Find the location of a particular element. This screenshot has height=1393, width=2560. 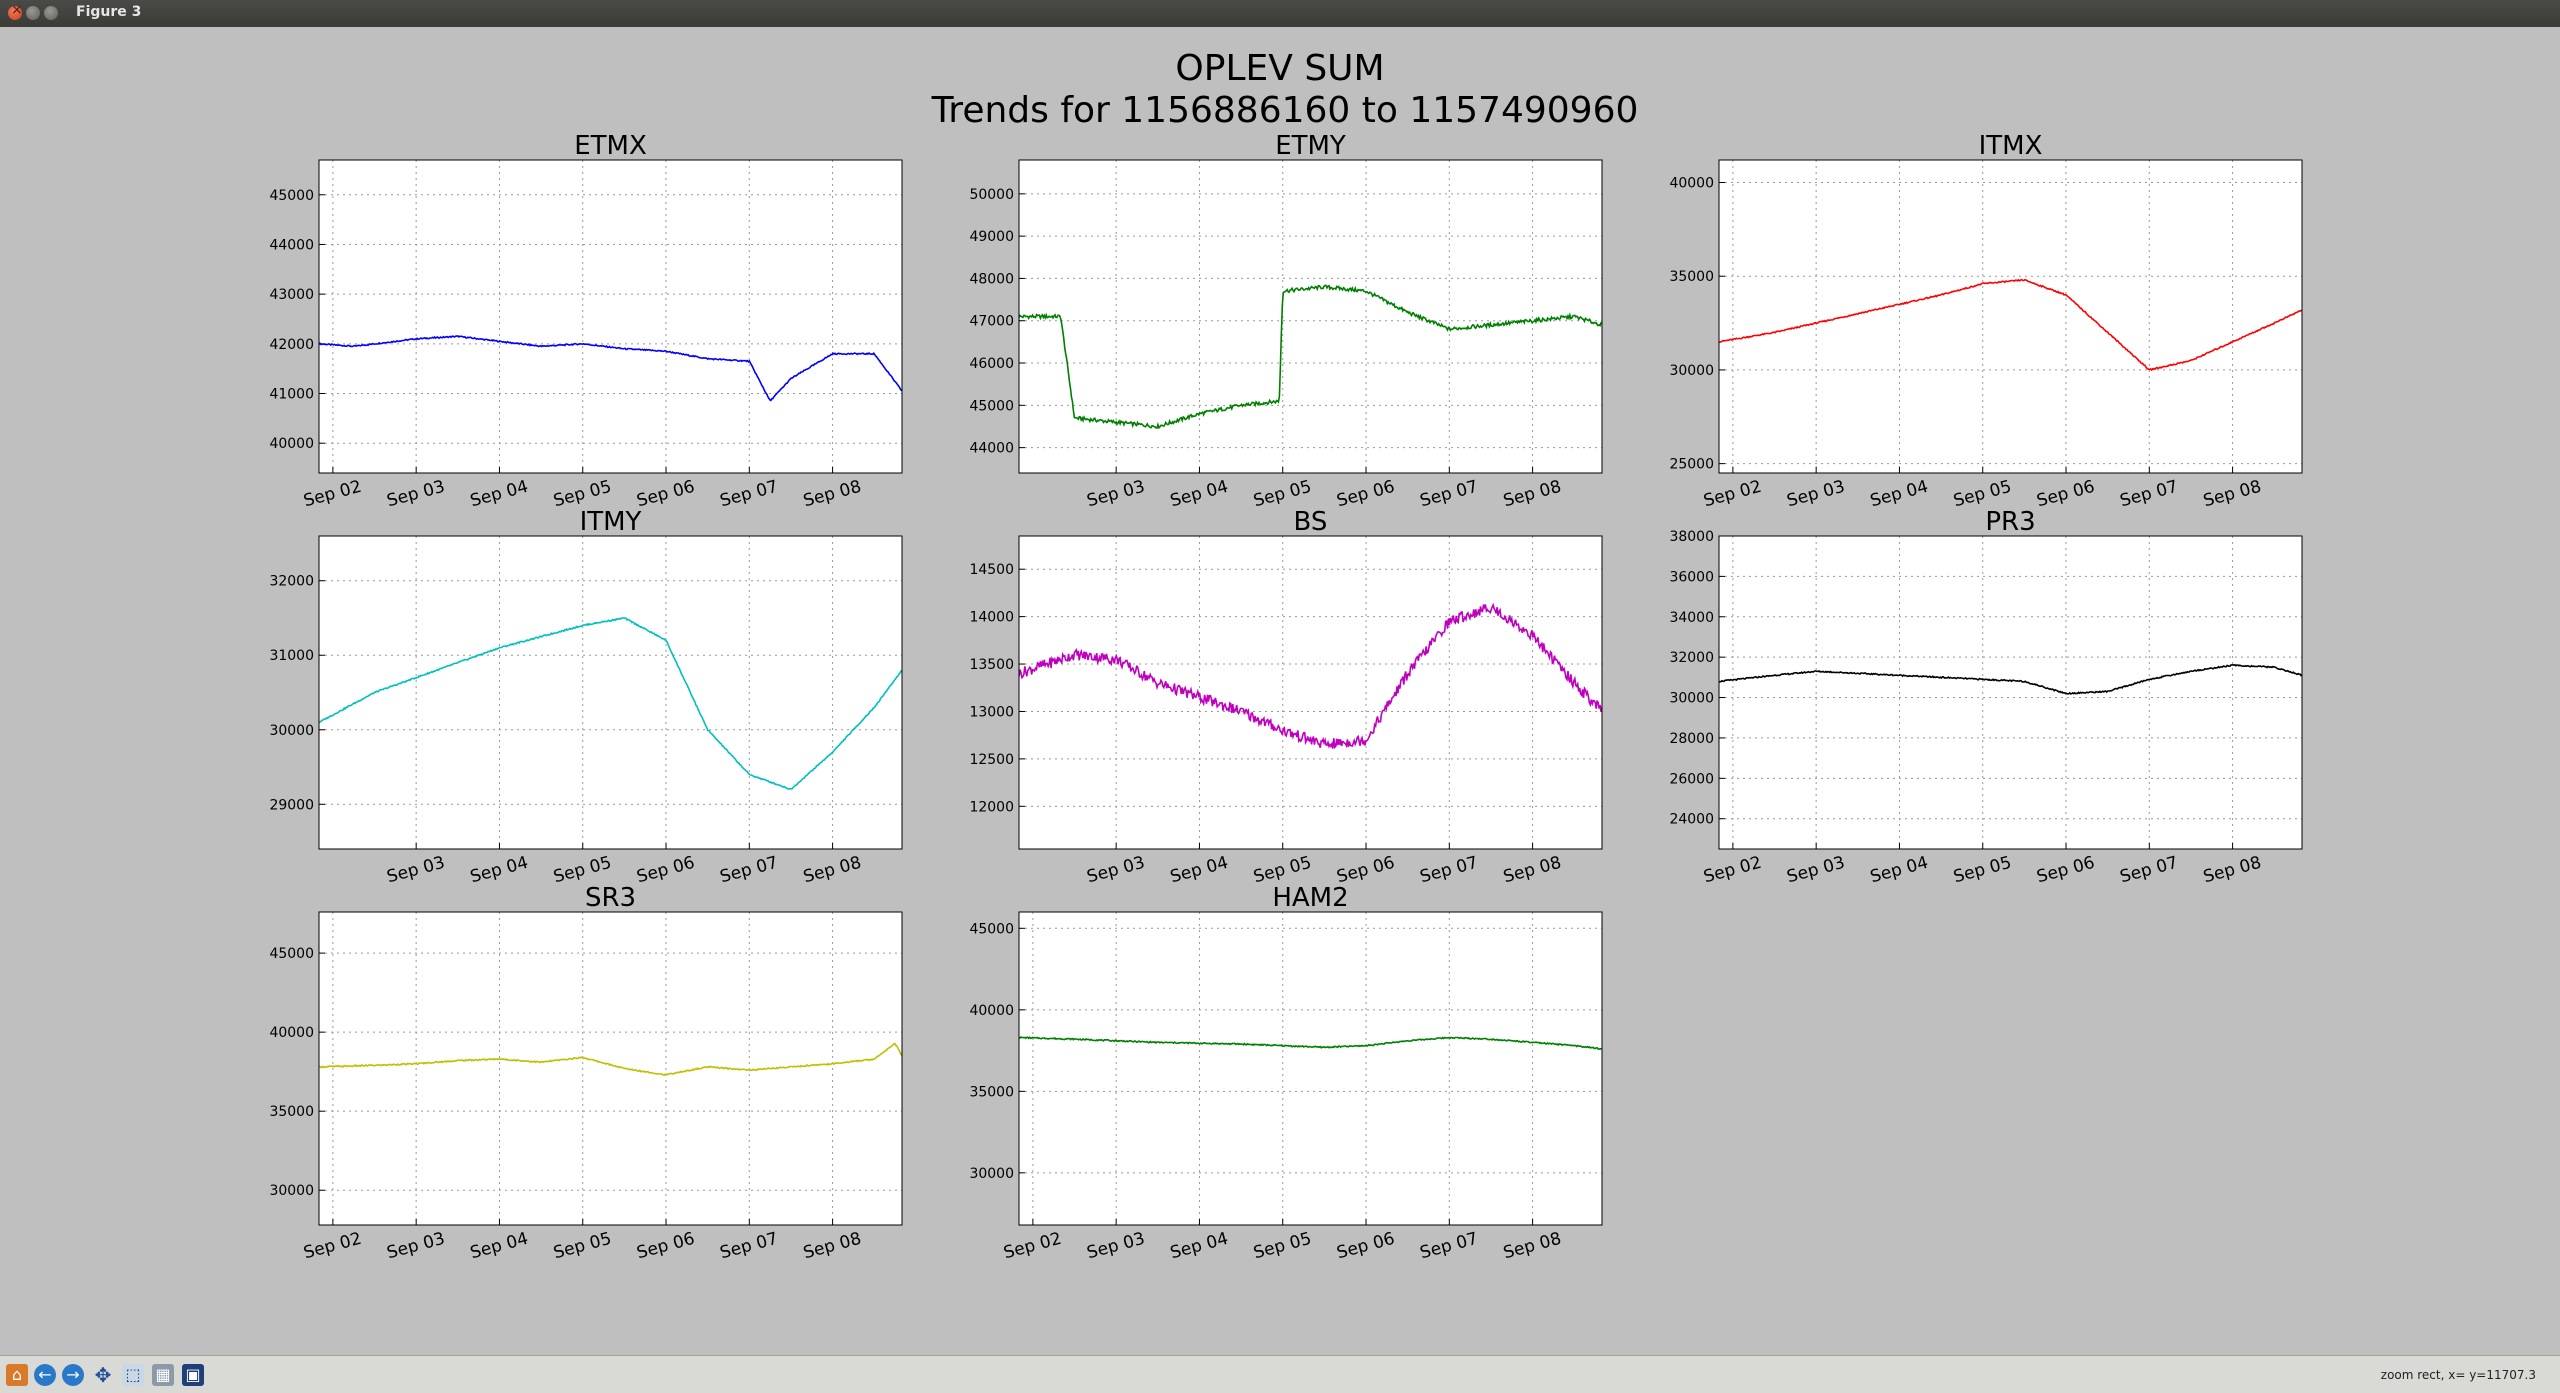

axes-title: ETMY is located at coordinates (1310, 146).